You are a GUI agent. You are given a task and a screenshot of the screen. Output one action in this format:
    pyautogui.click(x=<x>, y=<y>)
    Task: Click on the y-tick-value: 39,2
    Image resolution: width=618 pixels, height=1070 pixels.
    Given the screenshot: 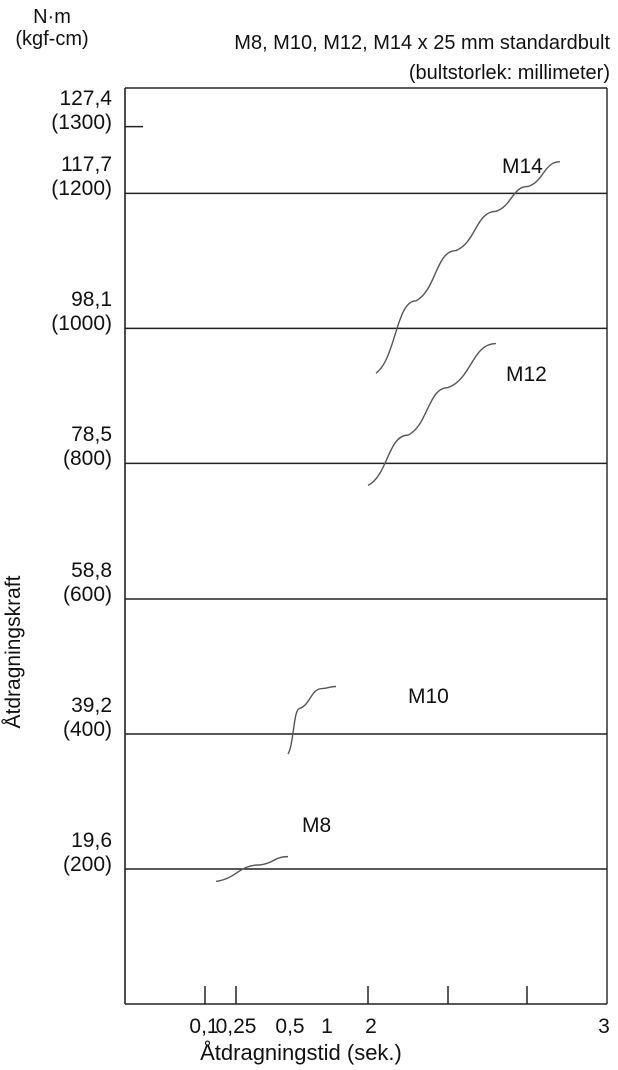 What is the action you would take?
    pyautogui.click(x=91, y=706)
    